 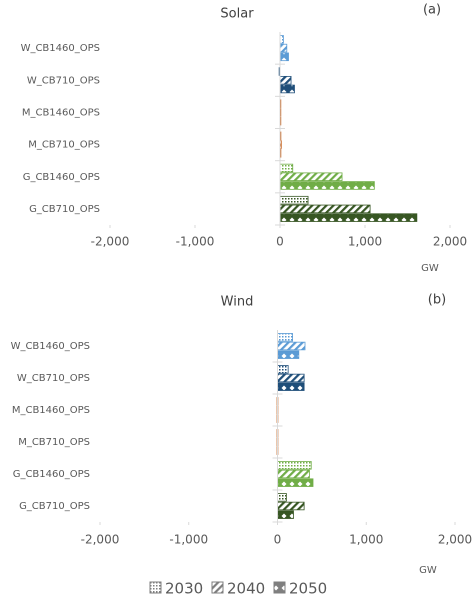 I want to click on panel-label: (a), so click(x=432, y=10).